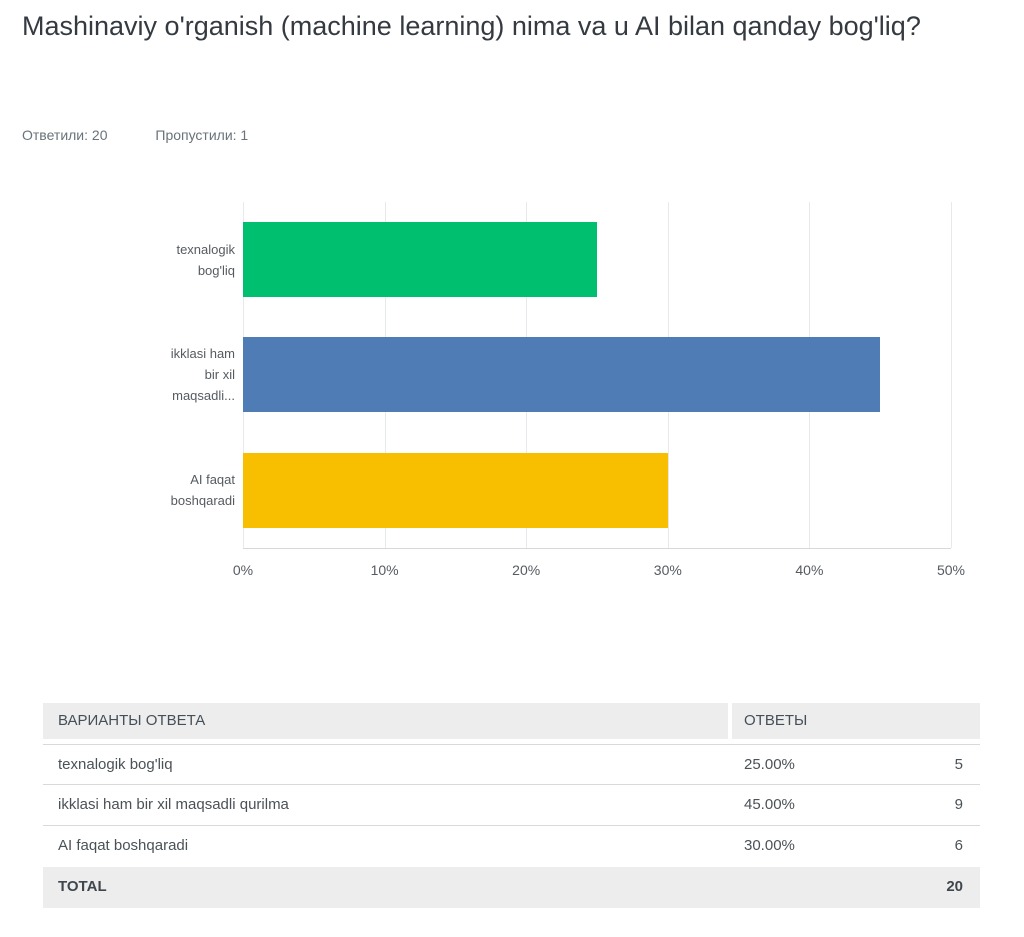 This screenshot has height=937, width=1024. Describe the element at coordinates (173, 804) in the screenshot. I see `answer-label: ikklasi ham bir xil maqsadli qurilma` at that location.